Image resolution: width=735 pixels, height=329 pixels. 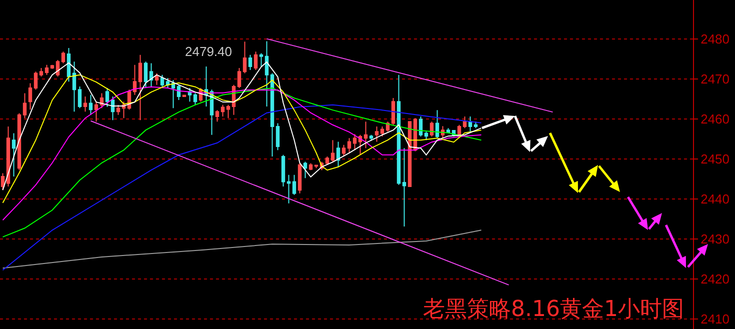 I want to click on y-tick-label: 2460, so click(x=715, y=118).